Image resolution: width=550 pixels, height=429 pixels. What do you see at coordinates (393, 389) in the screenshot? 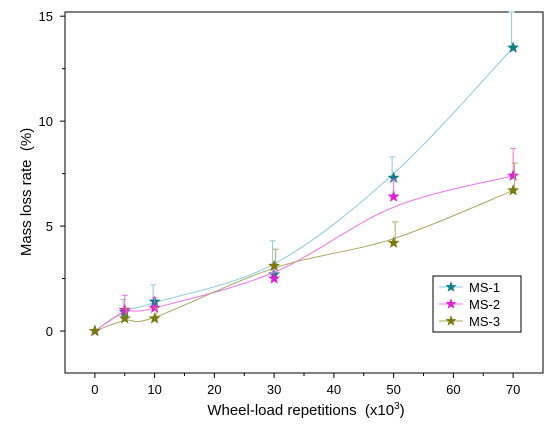
I see `x-tick-label: 50` at bounding box center [393, 389].